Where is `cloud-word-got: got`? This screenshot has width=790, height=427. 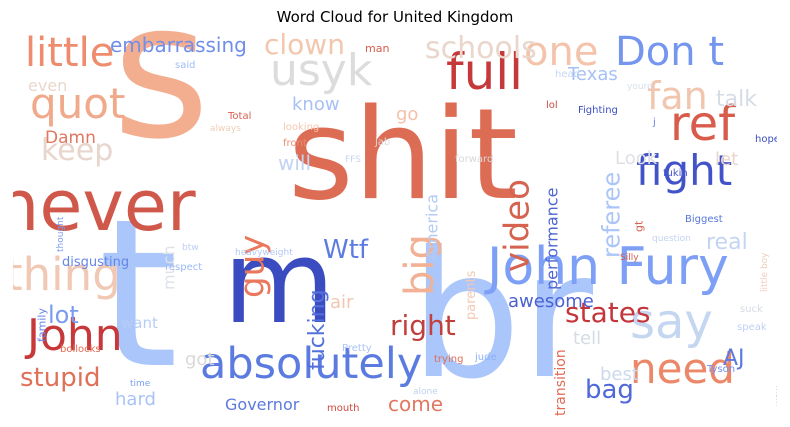 cloud-word-got: got is located at coordinates (200, 359).